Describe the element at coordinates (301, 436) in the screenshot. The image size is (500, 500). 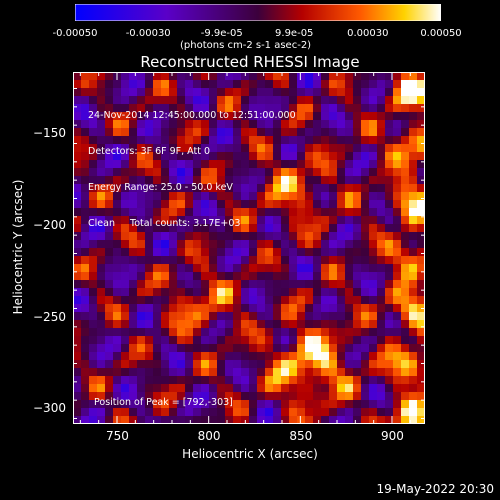
I see `x-tick-label: 850` at that location.